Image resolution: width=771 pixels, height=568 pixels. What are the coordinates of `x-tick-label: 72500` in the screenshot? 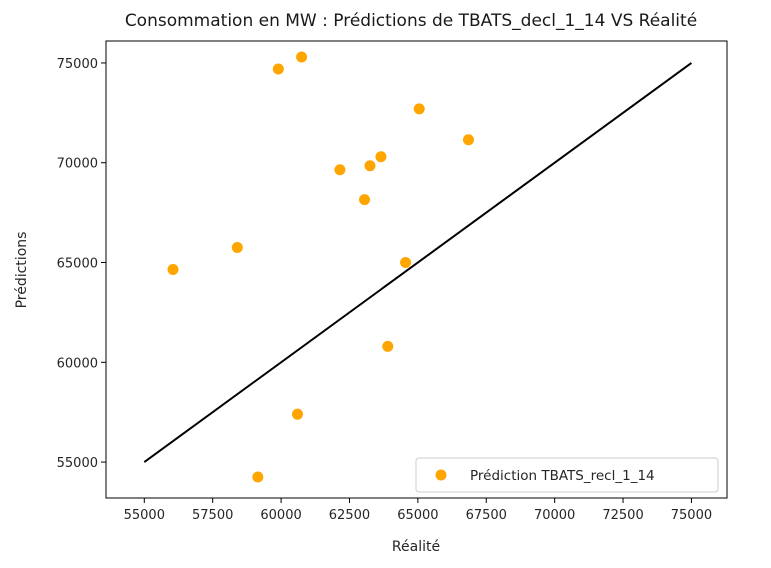 It's located at (622, 515).